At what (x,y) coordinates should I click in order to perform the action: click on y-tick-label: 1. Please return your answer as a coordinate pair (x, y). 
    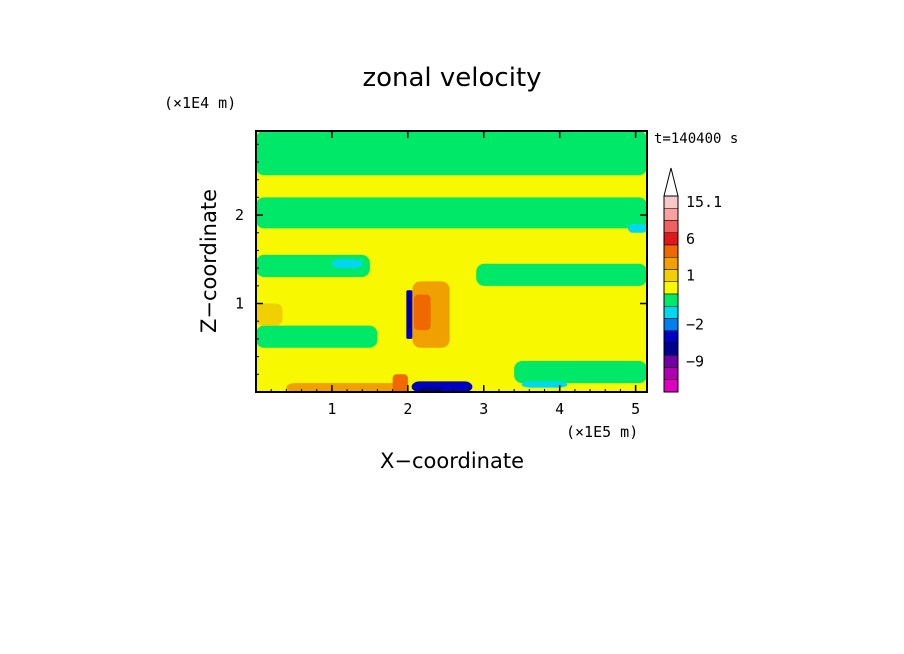
    Looking at the image, I should click on (239, 304).